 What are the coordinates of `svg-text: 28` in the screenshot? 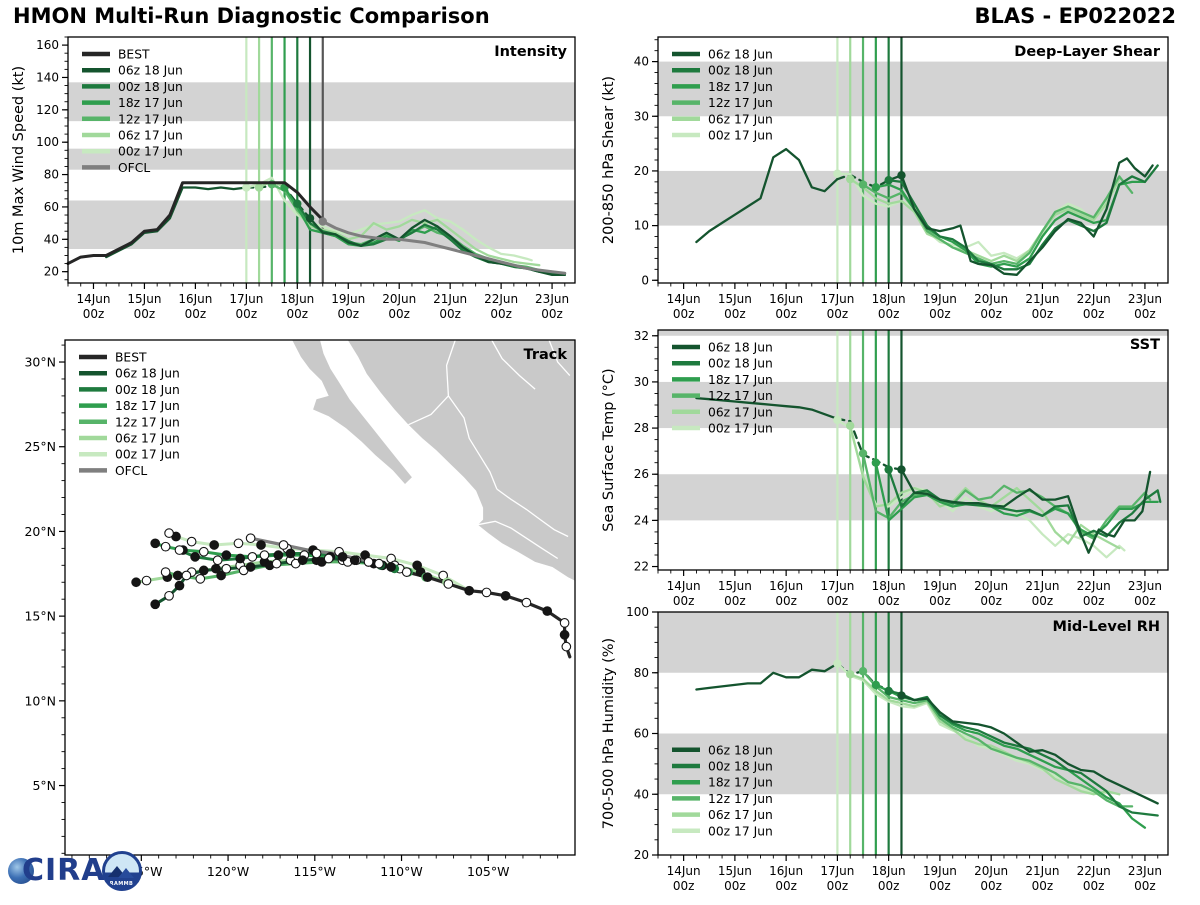 It's located at (641, 428).